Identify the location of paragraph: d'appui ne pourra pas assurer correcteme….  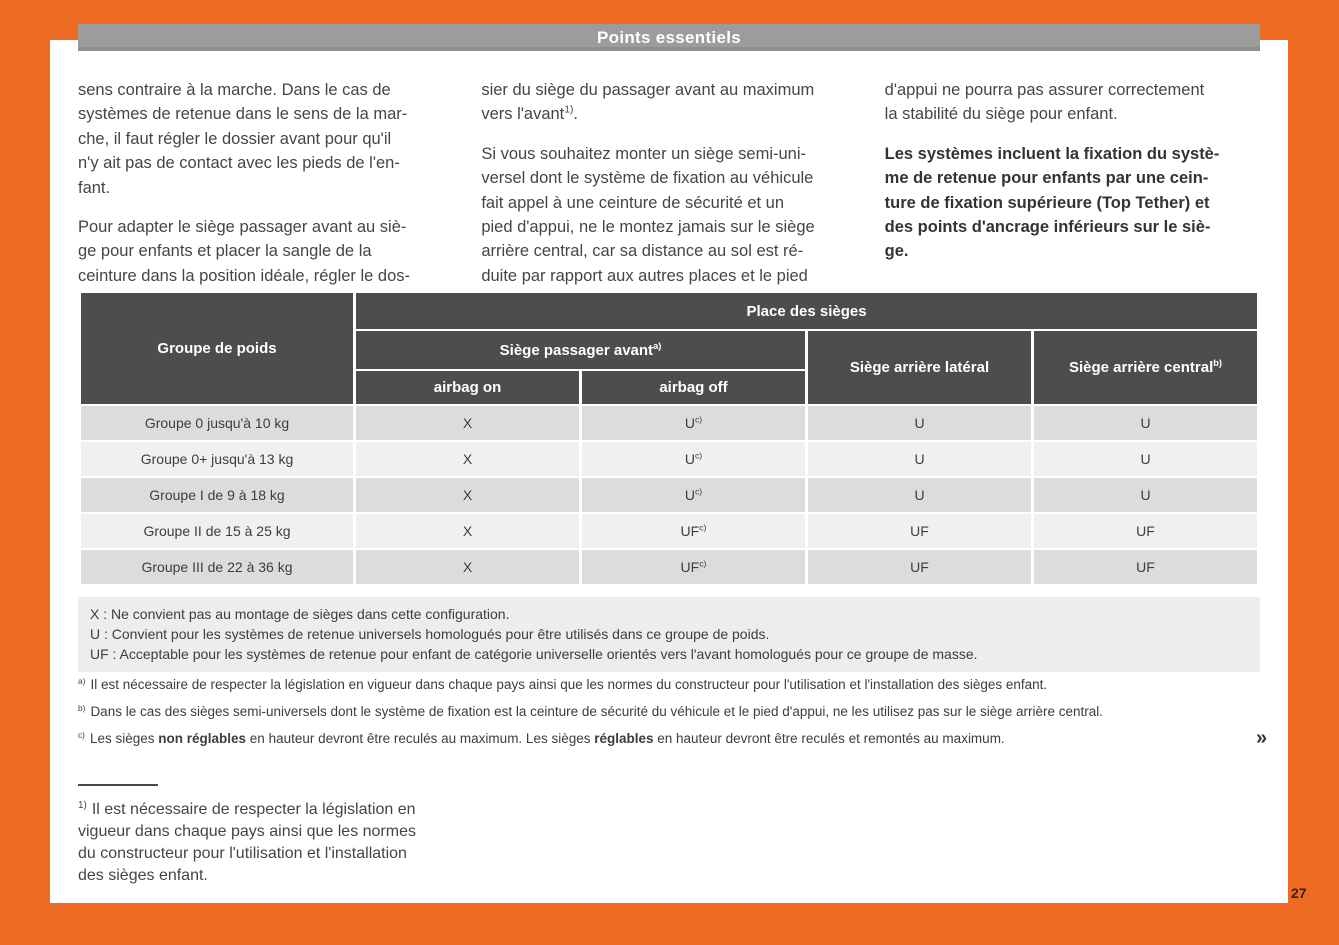
(1044, 102).